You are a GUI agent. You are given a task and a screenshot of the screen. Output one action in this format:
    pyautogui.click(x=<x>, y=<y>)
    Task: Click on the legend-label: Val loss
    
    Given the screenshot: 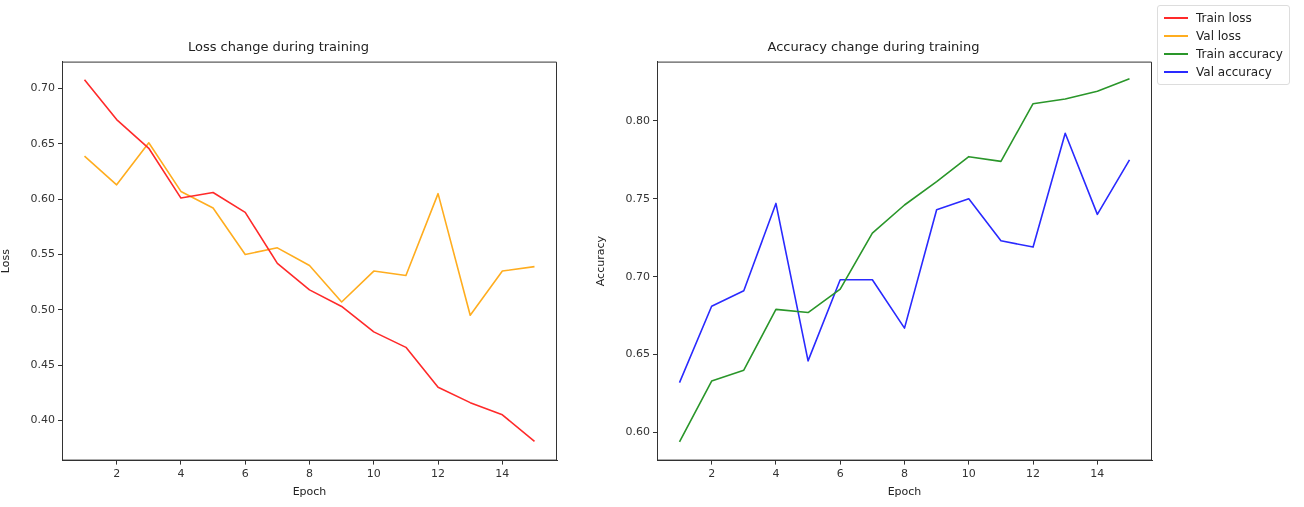 What is the action you would take?
    pyautogui.click(x=1218, y=36)
    